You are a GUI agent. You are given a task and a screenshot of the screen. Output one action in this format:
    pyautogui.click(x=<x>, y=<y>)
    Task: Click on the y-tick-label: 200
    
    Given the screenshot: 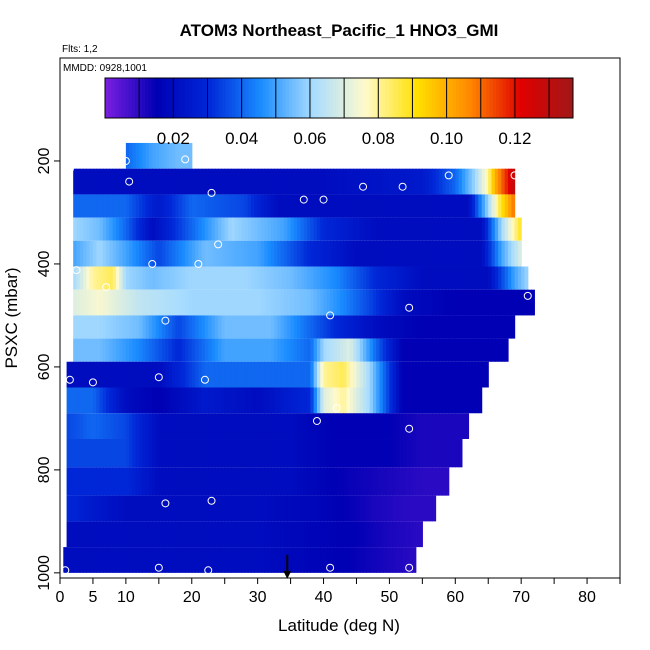 What is the action you would take?
    pyautogui.click(x=44, y=161)
    